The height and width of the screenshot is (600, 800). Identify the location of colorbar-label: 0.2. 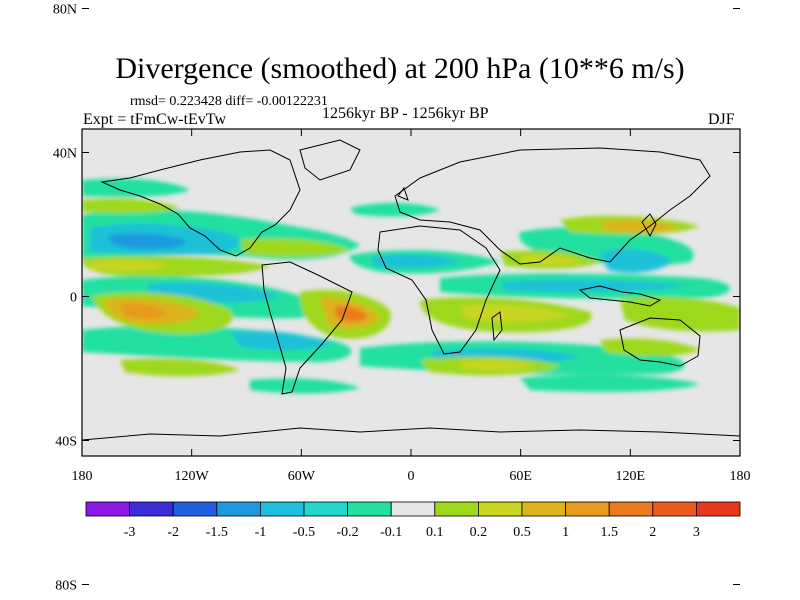
(479, 532).